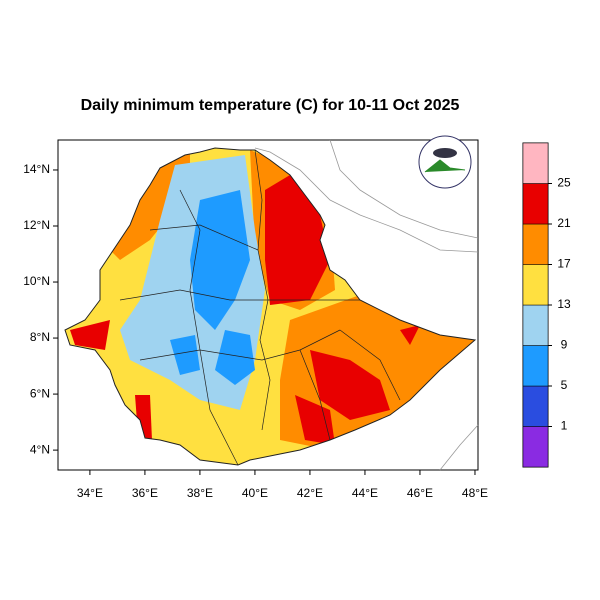 The height and width of the screenshot is (600, 600). I want to click on y-tick-label: 6°N, so click(40, 393).